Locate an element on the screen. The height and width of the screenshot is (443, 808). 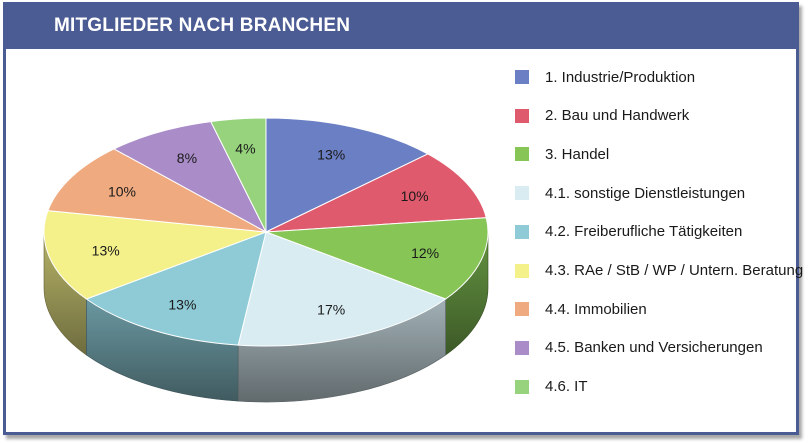
data-label-8: 8% is located at coordinates (187, 158).